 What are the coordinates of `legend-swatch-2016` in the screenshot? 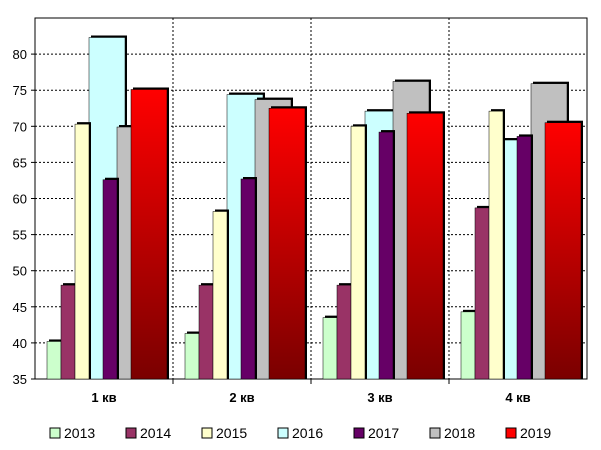 It's located at (283, 433).